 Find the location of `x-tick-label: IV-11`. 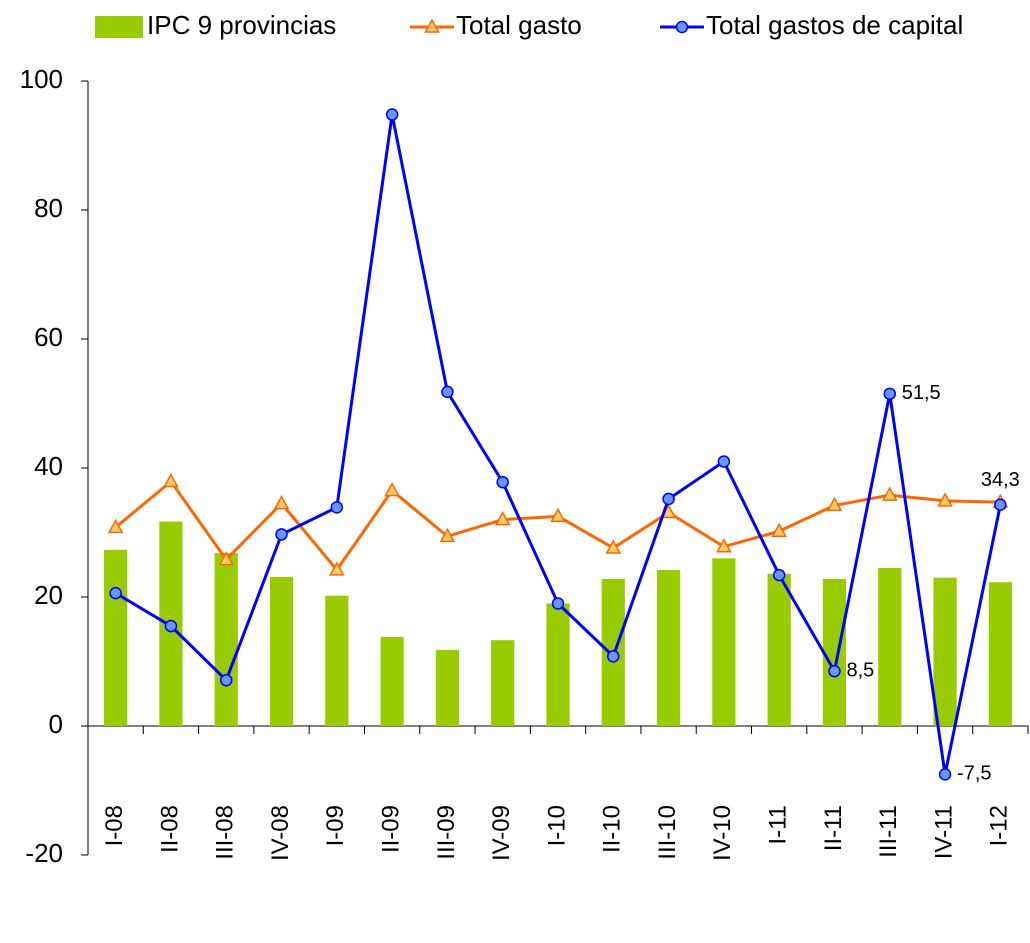

x-tick-label: IV-11 is located at coordinates (943, 832).